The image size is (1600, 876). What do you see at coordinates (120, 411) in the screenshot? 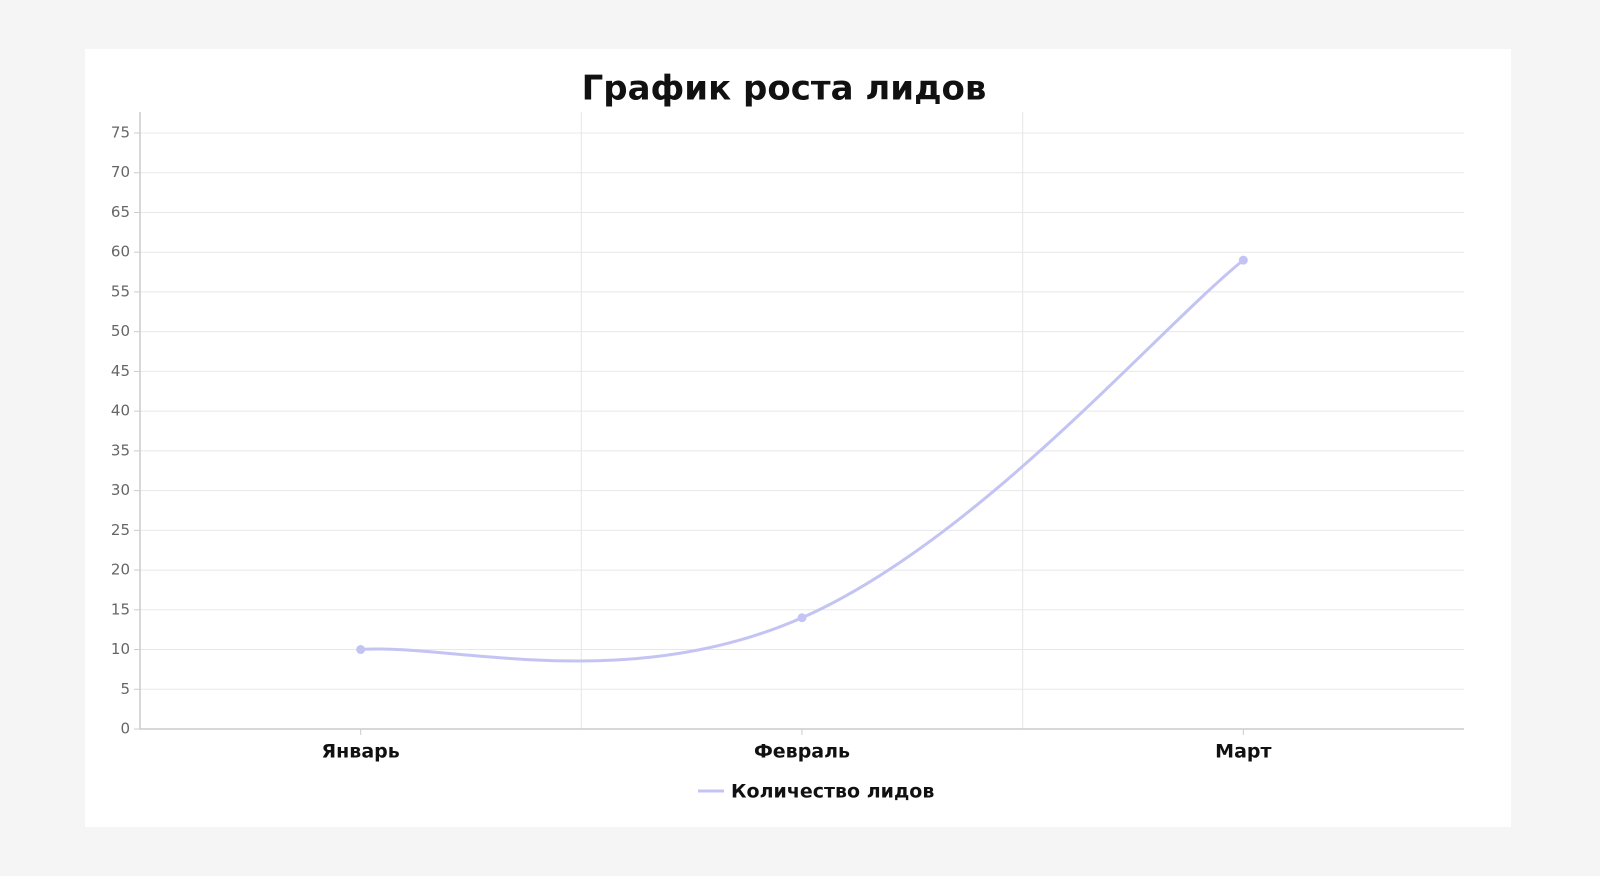
I see `y-tick-label: 40` at bounding box center [120, 411].